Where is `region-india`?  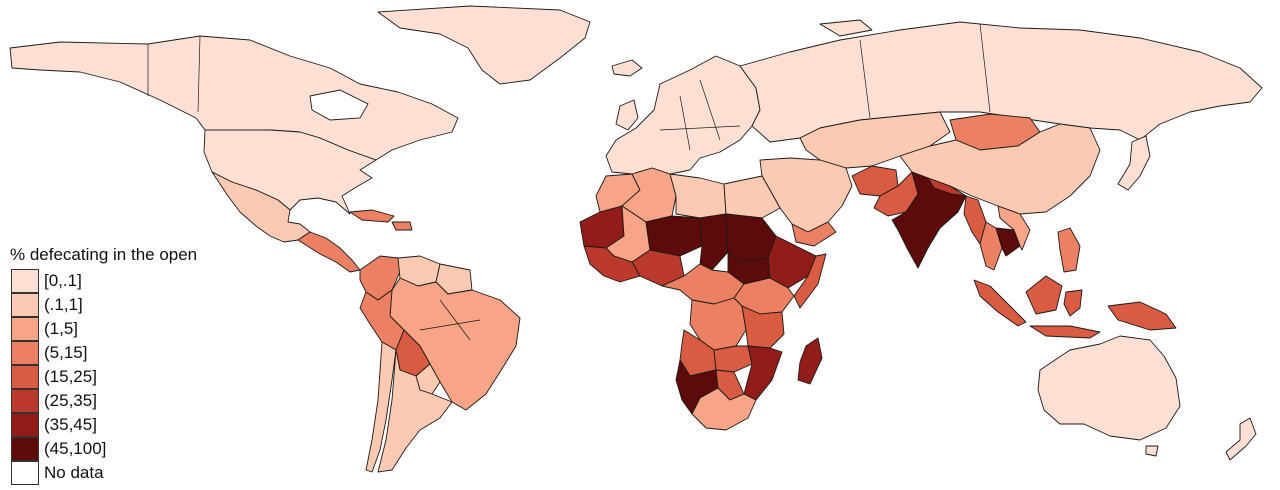 region-india is located at coordinates (929, 220).